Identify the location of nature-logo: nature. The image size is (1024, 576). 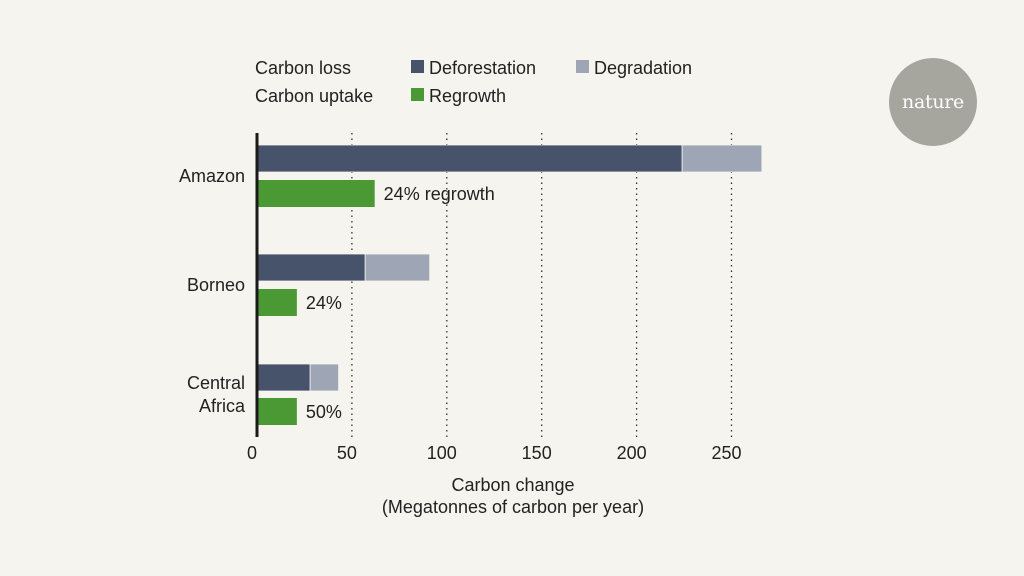
(933, 102).